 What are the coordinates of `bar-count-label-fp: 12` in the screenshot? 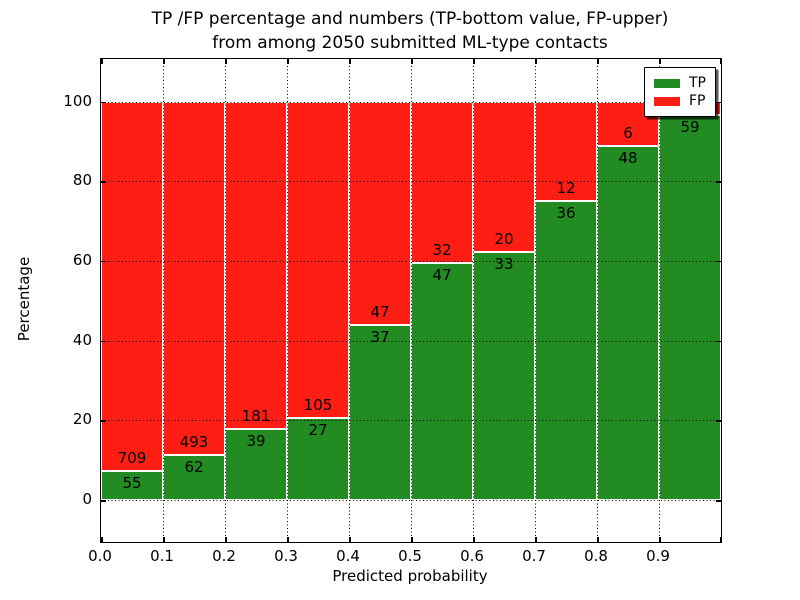 It's located at (566, 188).